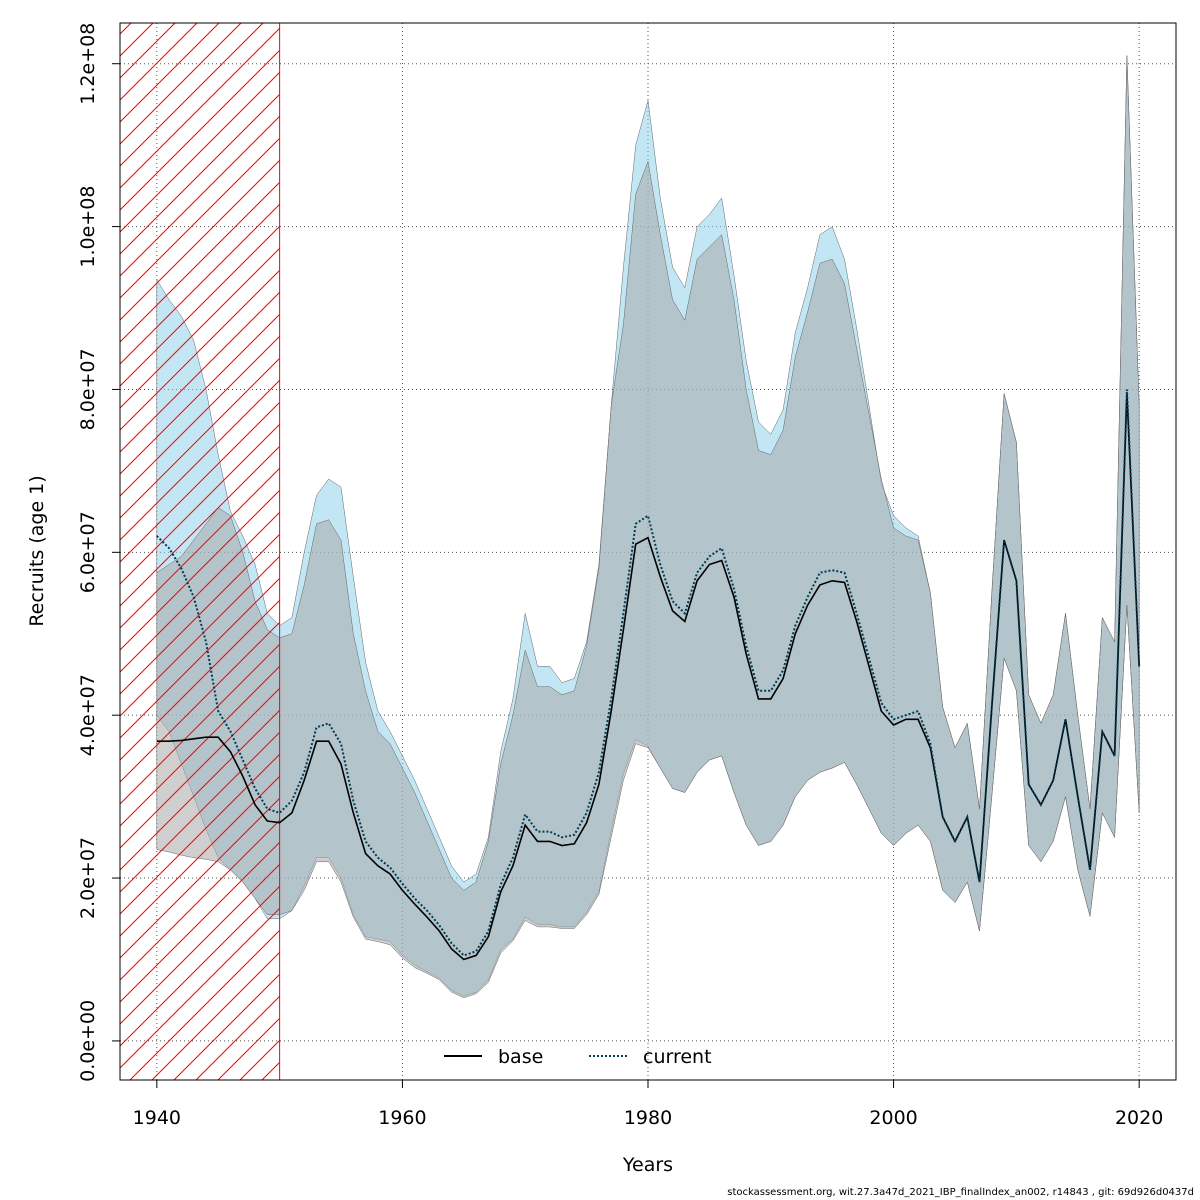 This screenshot has height=1200, width=1200. I want to click on y-axis-title: Recruits (age 1), so click(37, 550).